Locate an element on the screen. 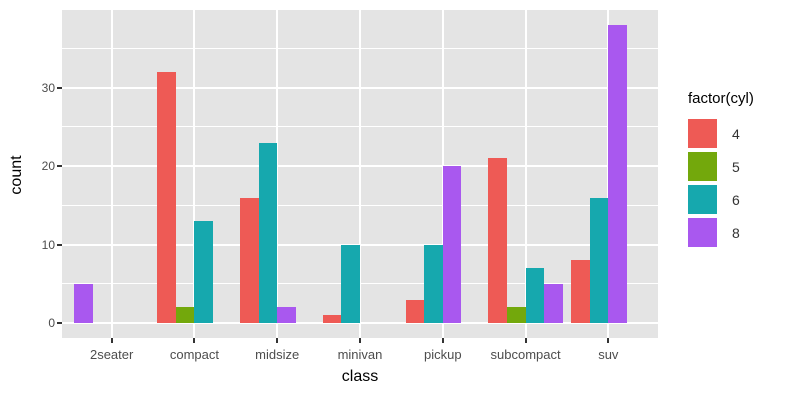  bar-suv-cyl4 is located at coordinates (580, 292).